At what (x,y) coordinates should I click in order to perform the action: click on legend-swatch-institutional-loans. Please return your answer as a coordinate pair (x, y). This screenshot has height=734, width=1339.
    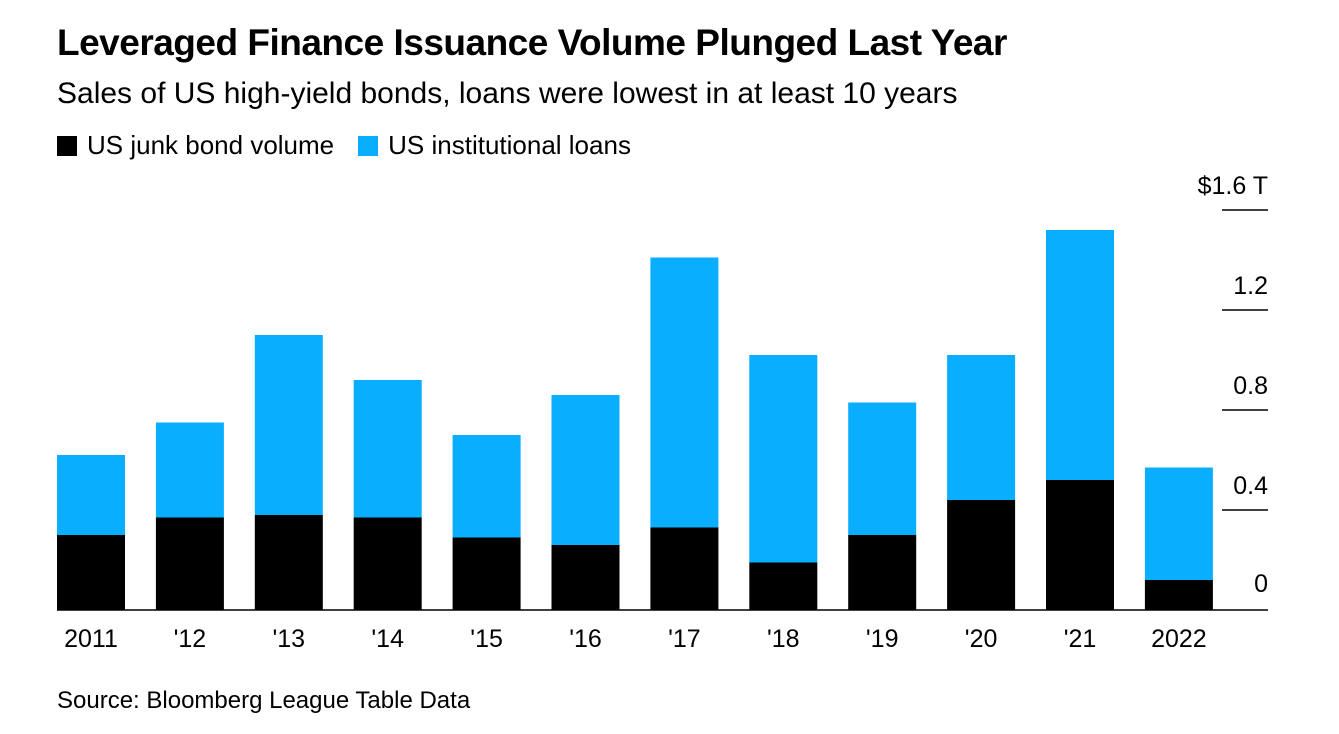
    Looking at the image, I should click on (368, 145).